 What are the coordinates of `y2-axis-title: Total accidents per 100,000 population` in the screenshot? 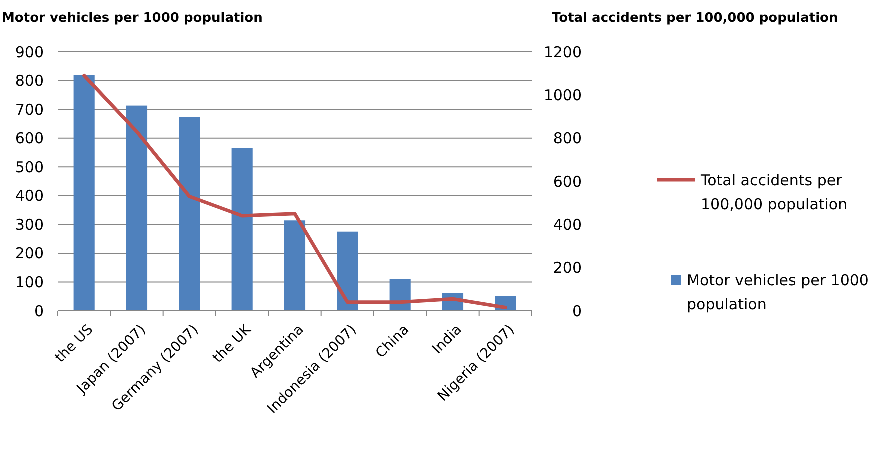 It's located at (695, 18).